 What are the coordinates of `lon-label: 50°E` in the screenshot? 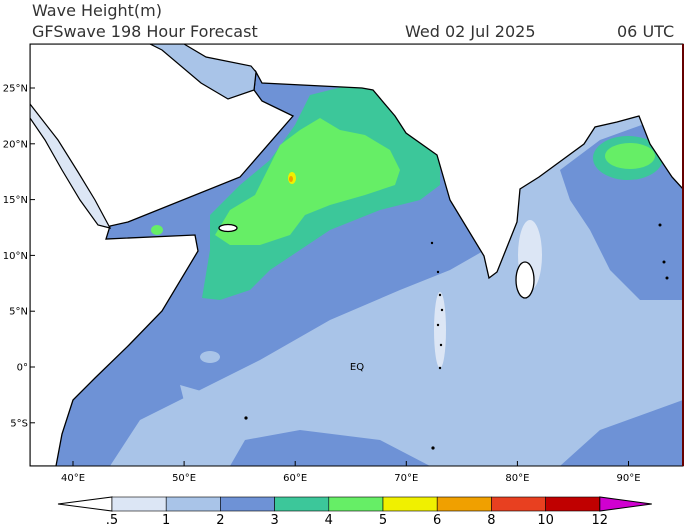 It's located at (184, 478).